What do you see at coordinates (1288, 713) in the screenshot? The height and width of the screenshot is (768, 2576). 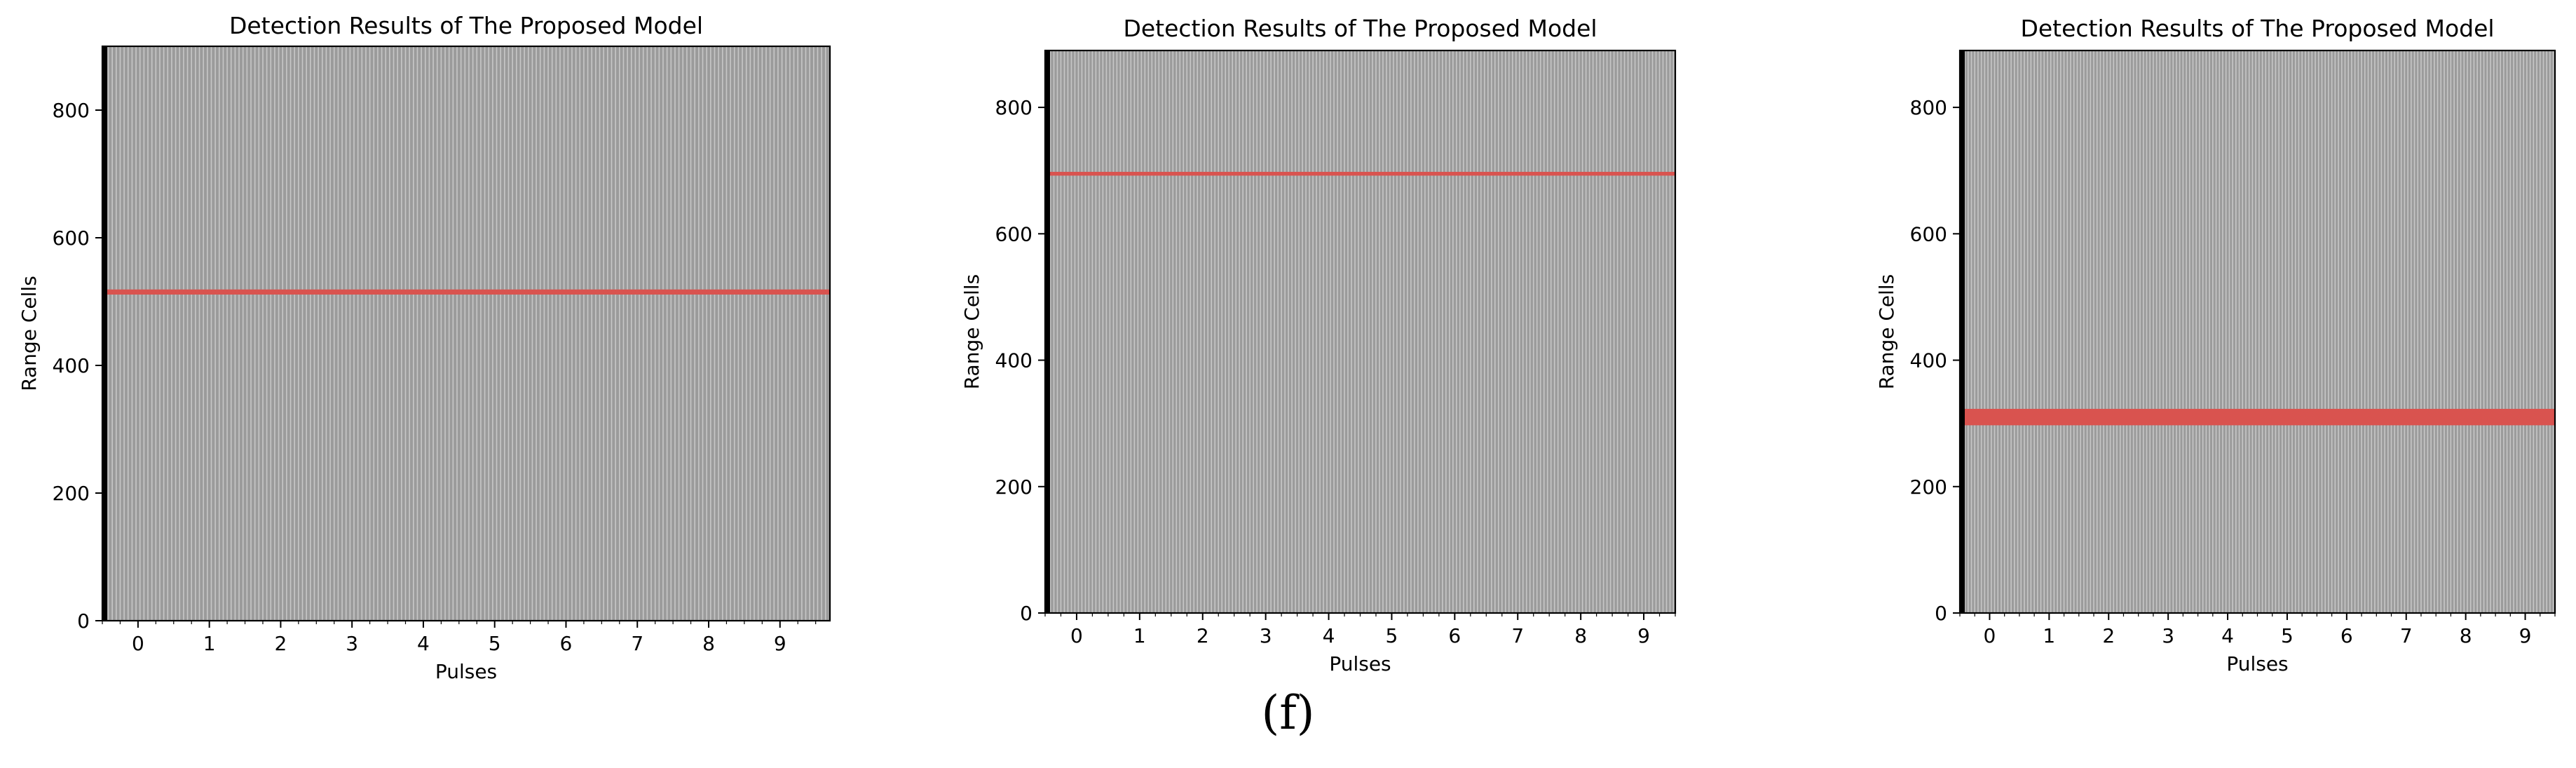 I see `figure-caption: (f)` at bounding box center [1288, 713].